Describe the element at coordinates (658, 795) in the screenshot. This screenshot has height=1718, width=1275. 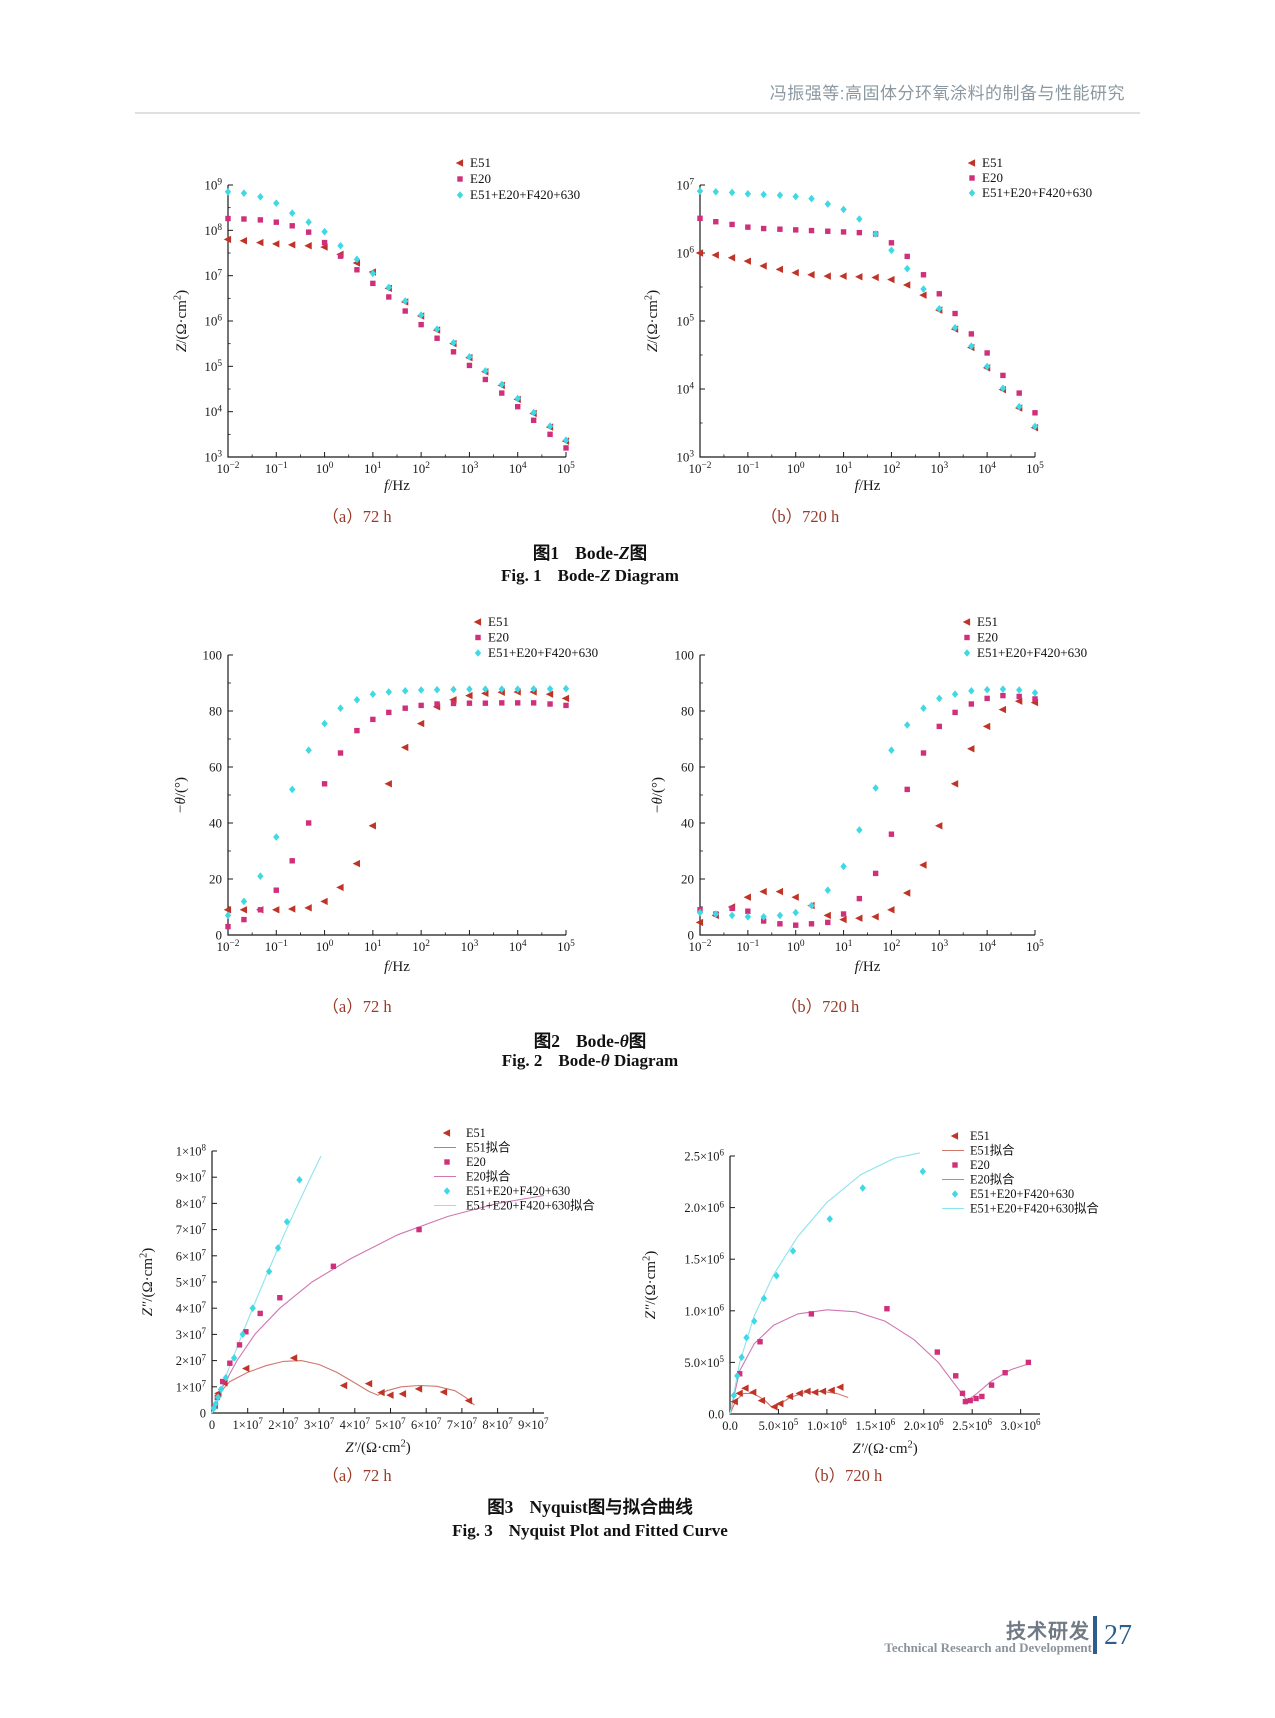
I see `y-axis-label: −θ/(°)` at that location.